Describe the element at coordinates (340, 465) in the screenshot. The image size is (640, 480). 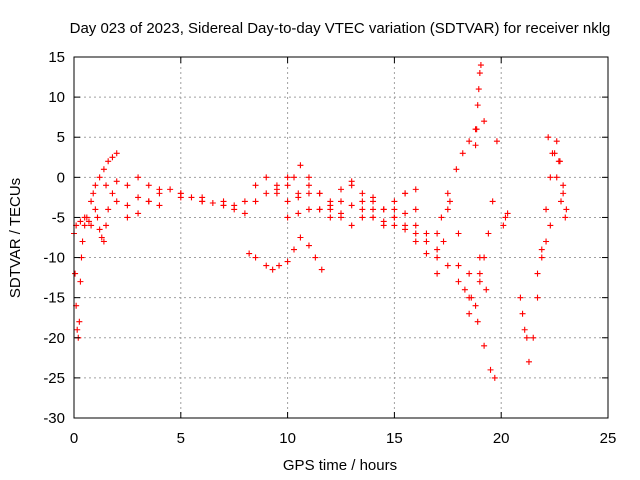
I see `x-axis-label: GPS time / hours` at that location.